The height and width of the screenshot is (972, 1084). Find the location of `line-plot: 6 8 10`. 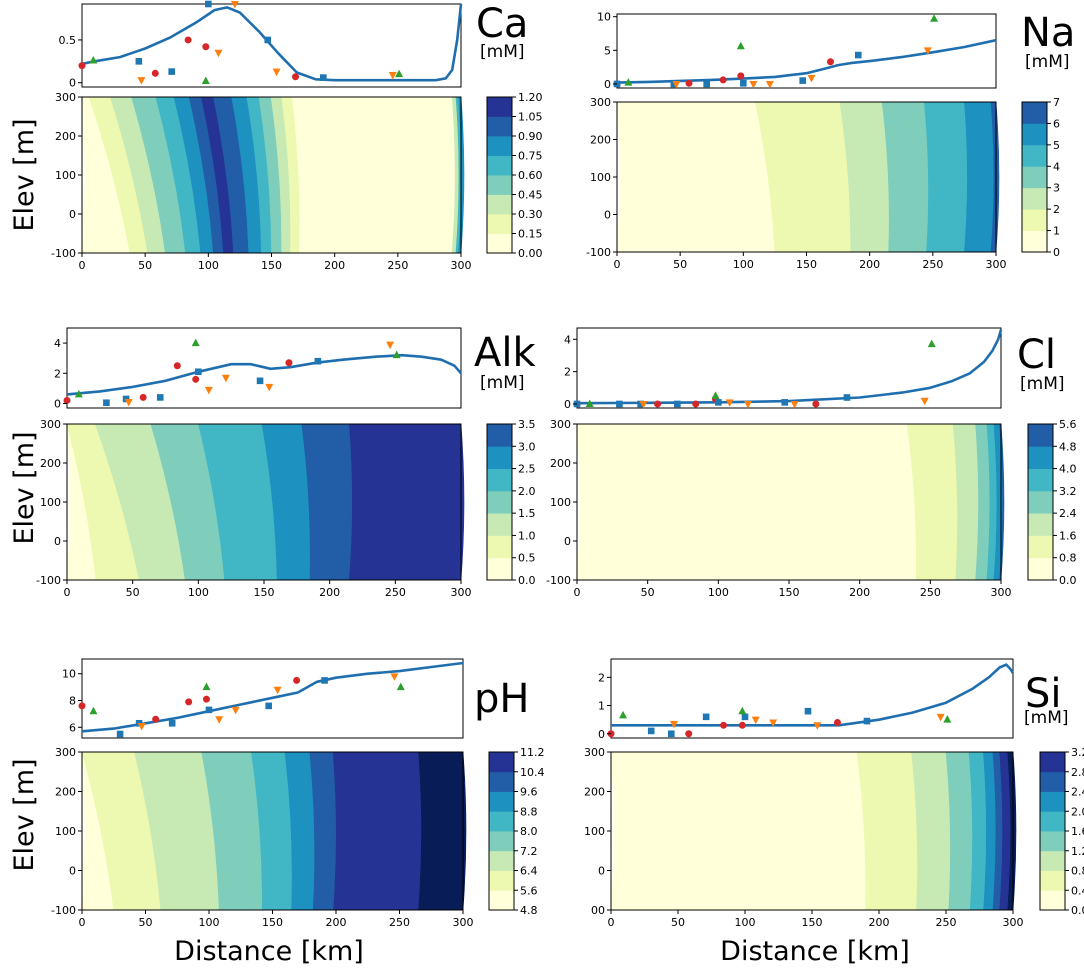

line-plot: 6 8 10 is located at coordinates (263, 698).